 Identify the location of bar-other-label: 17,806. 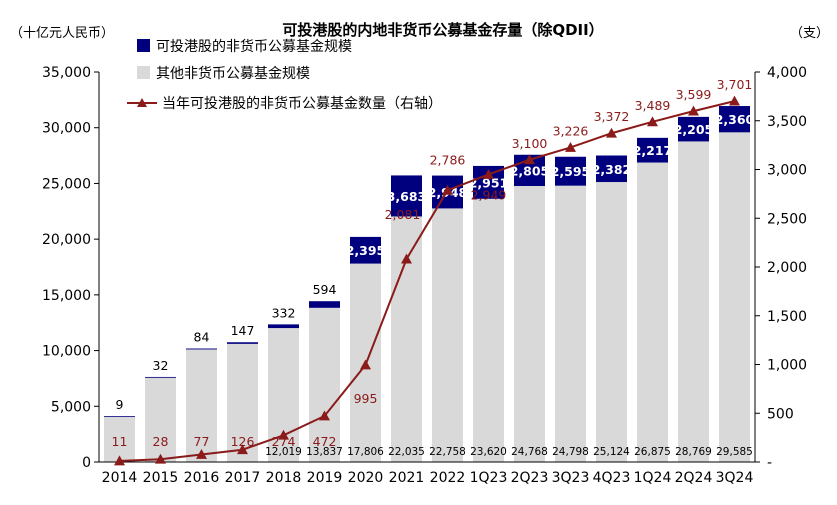
(365, 452).